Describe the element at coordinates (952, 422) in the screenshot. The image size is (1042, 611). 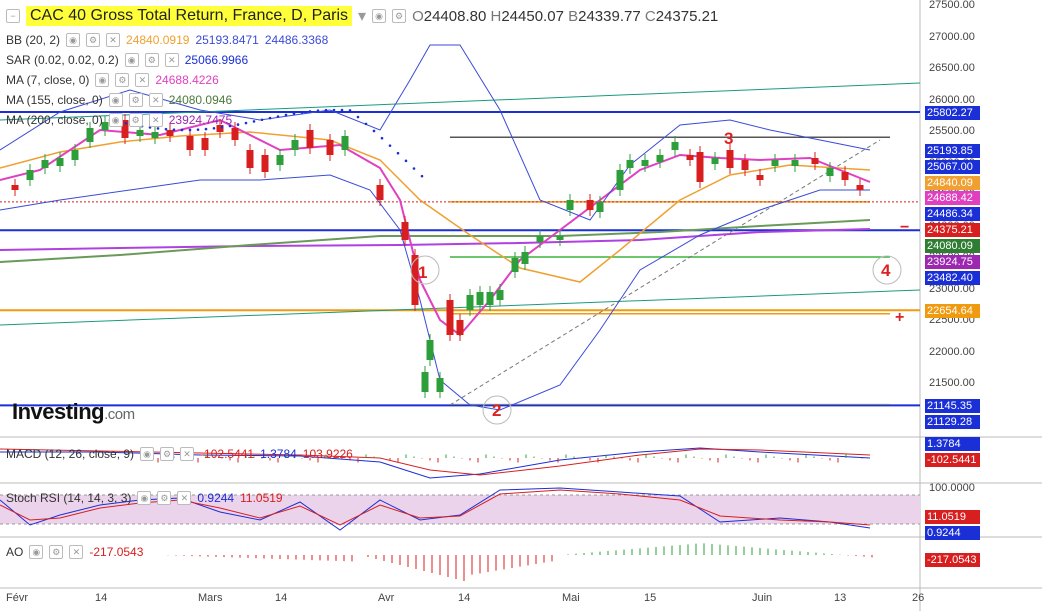
I see `price-tag: 21129.28` at that location.